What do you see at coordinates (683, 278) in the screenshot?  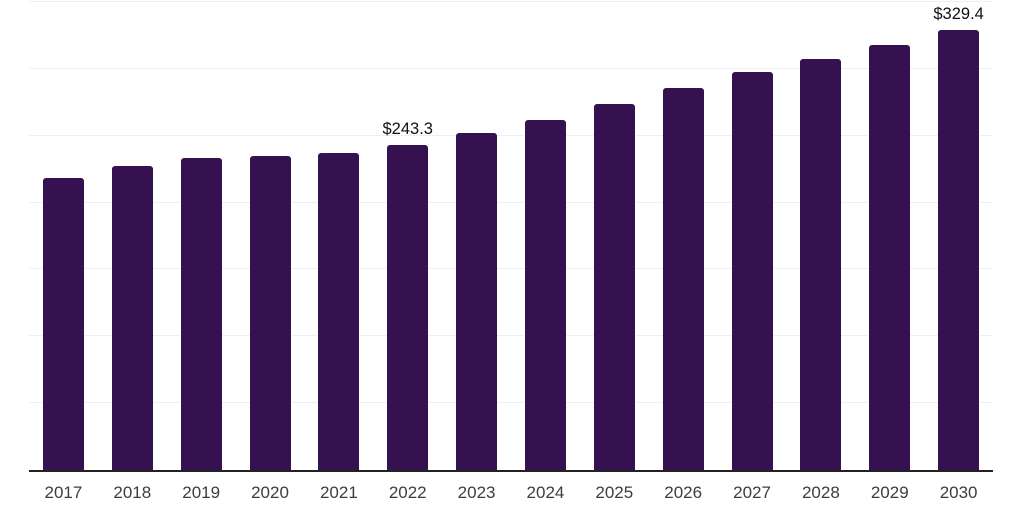 I see `bar-2026` at bounding box center [683, 278].